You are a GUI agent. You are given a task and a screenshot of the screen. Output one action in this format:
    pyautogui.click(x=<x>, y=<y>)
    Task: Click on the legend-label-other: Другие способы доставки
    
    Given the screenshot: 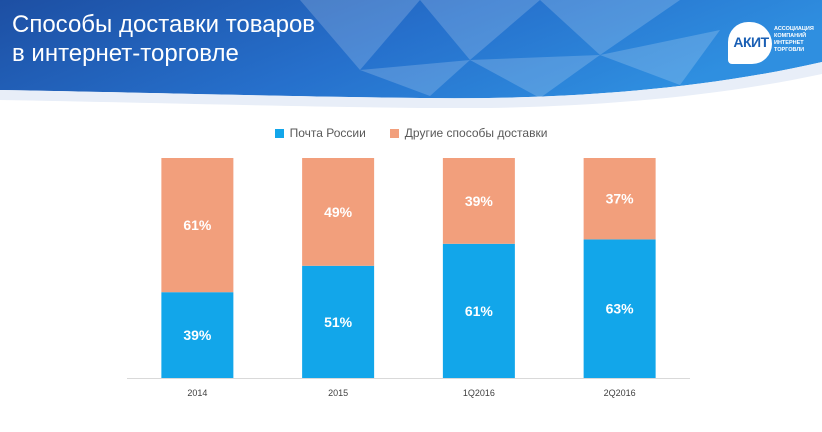 What is the action you would take?
    pyautogui.click(x=476, y=133)
    